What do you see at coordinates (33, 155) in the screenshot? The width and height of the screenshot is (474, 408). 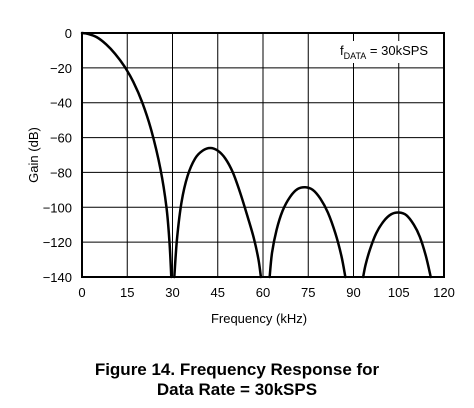 I see `y-axis-label: Gain (dB)` at bounding box center [33, 155].